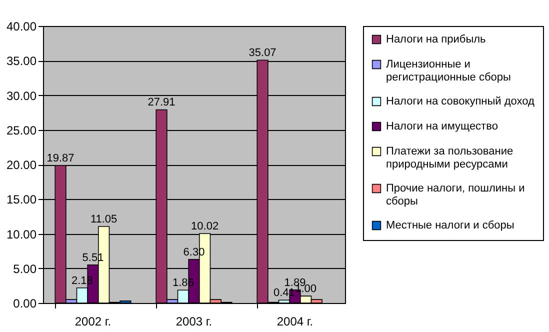 This screenshot has height=332, width=549. Describe the element at coordinates (436, 40) in the screenshot. I see `legend-label: Налоги на прибыль` at that location.